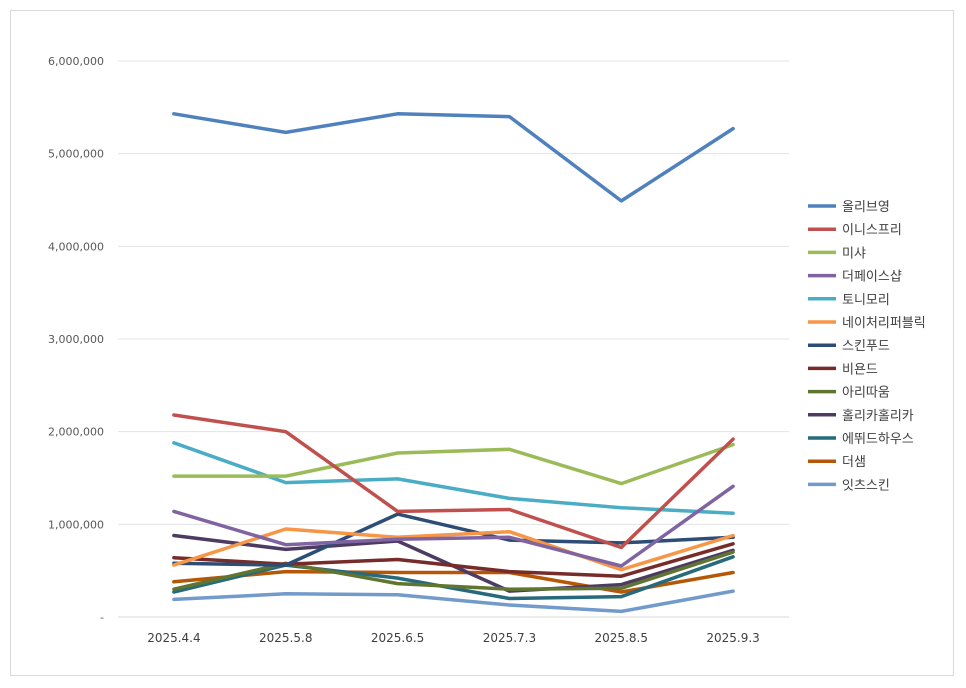  Describe the element at coordinates (509, 638) in the screenshot. I see `x-tick-label: 2025.7.3` at that location.